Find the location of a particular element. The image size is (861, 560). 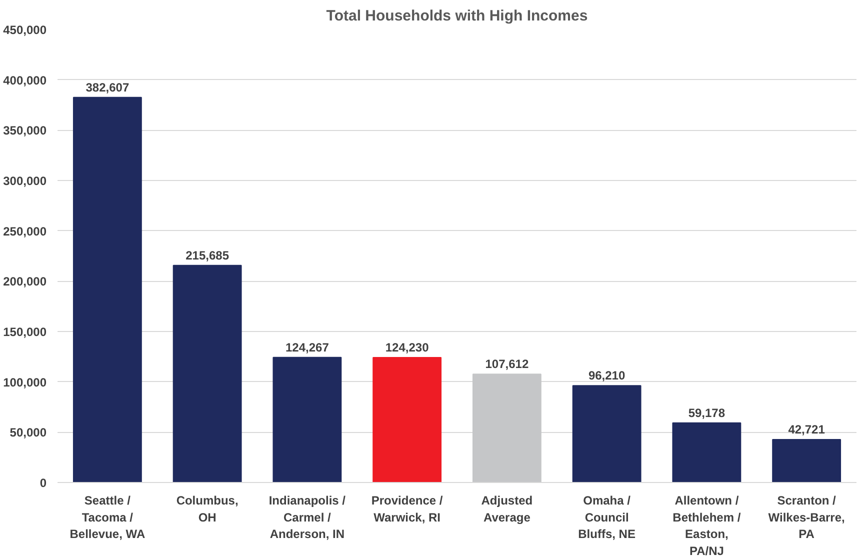

y-tick-label: 400,000 is located at coordinates (25, 80).